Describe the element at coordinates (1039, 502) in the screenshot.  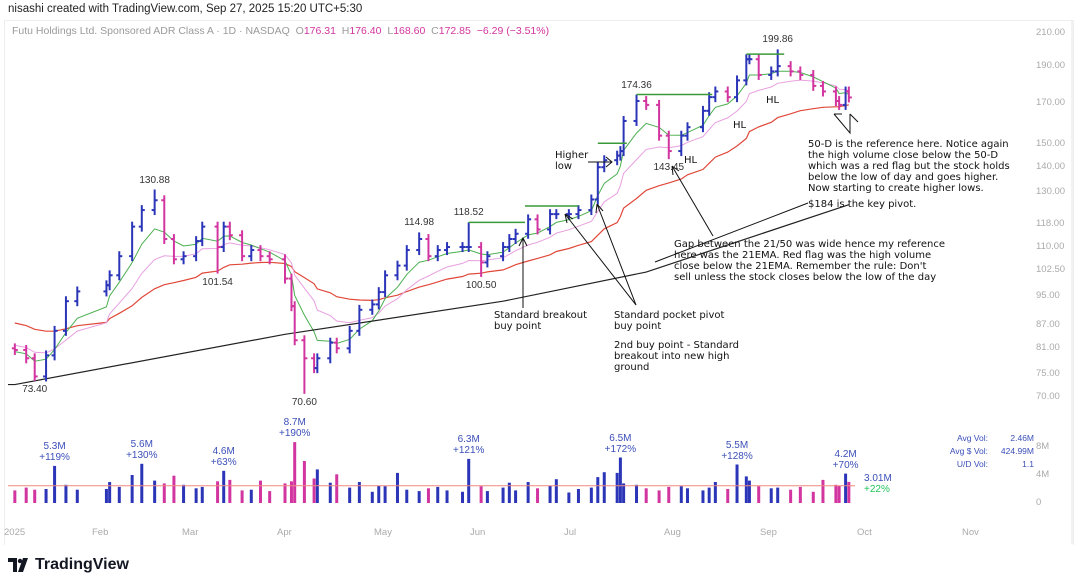
I see `volume-tick-label: 0` at that location.